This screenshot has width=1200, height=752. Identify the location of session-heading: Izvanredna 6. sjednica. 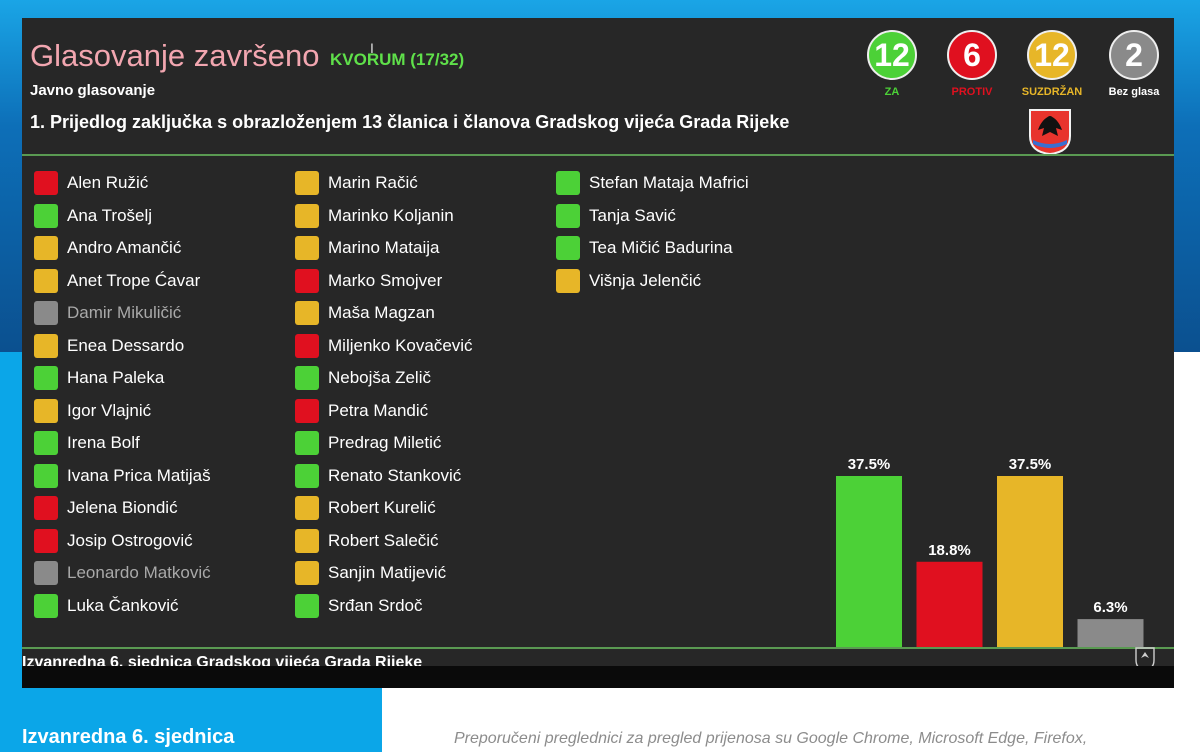
(128, 737).